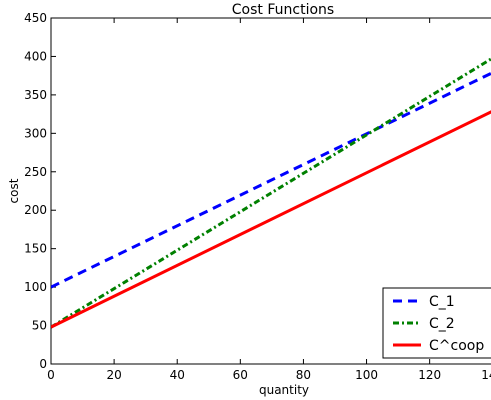 Image resolution: width=491 pixels, height=400 pixels. What do you see at coordinates (14, 190) in the screenshot?
I see `y-axis-label: cost` at bounding box center [14, 190].